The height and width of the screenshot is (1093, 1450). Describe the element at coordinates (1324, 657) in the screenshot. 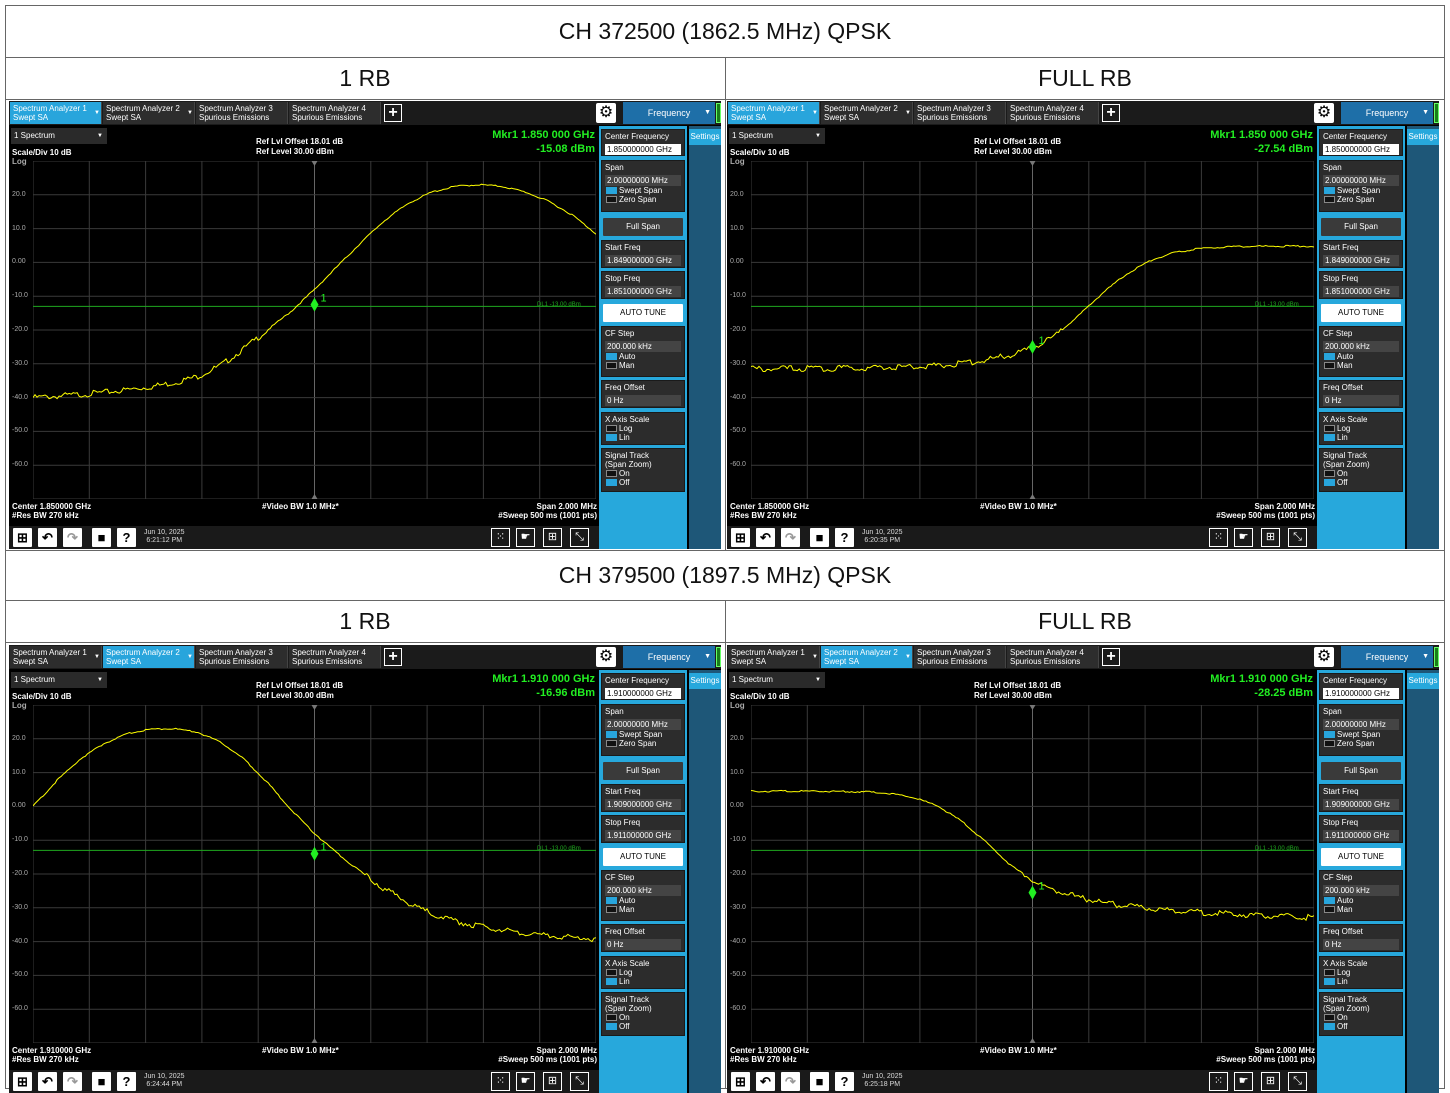

I see `gear-icon: ⚙` at that location.